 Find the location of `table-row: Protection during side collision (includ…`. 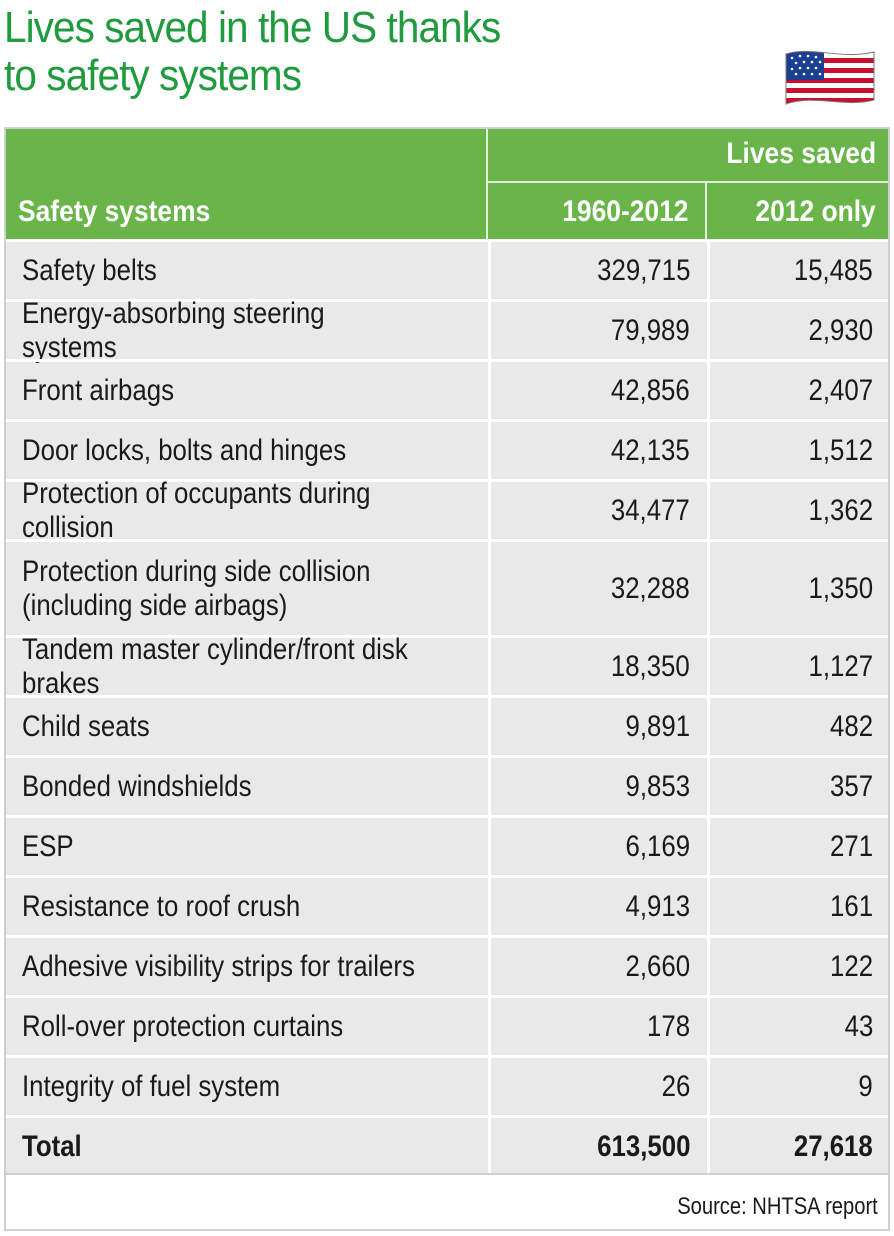

table-row: Protection during side collision (includ… is located at coordinates (447, 587).